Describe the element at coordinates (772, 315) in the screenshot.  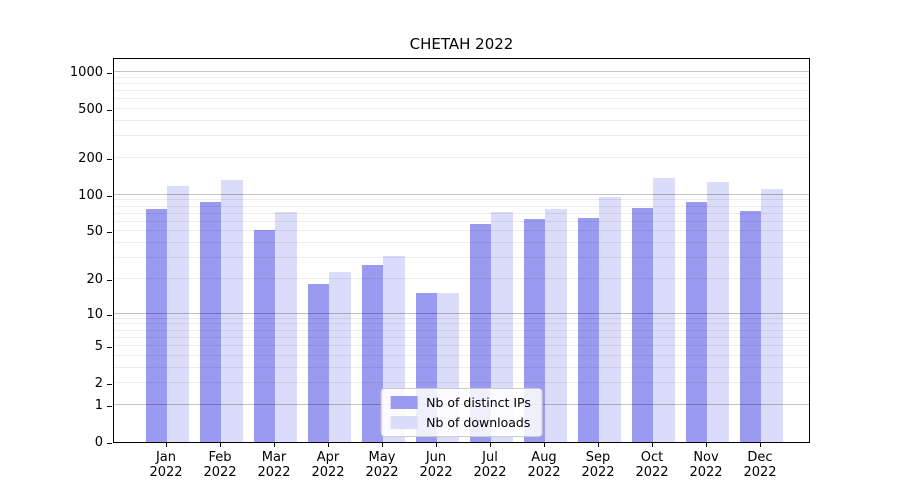
I see `bar-downloads-dec` at that location.